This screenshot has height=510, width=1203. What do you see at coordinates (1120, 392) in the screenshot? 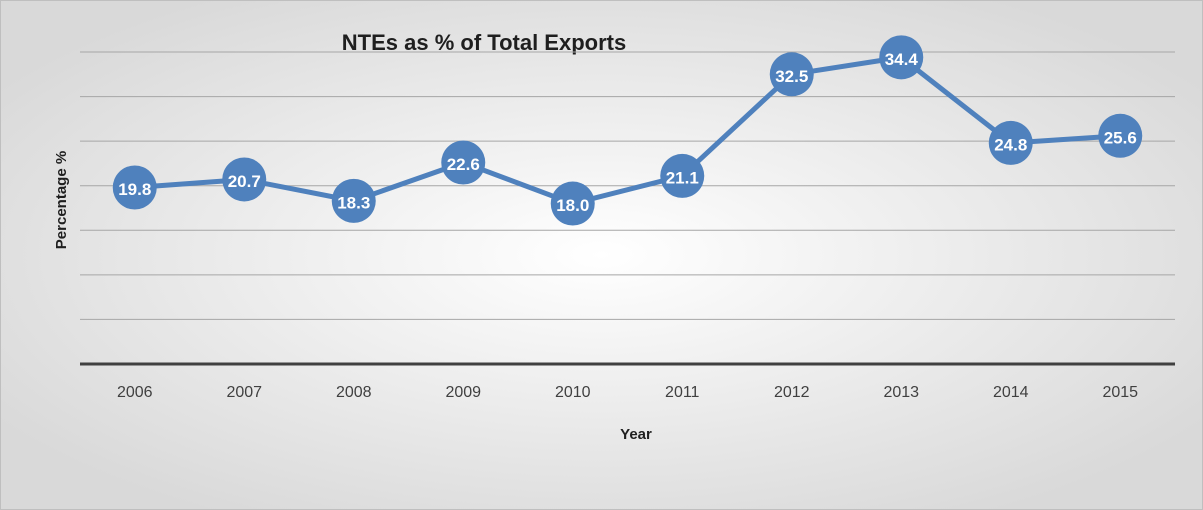
I see `x-tick-label: 2015` at bounding box center [1120, 392].